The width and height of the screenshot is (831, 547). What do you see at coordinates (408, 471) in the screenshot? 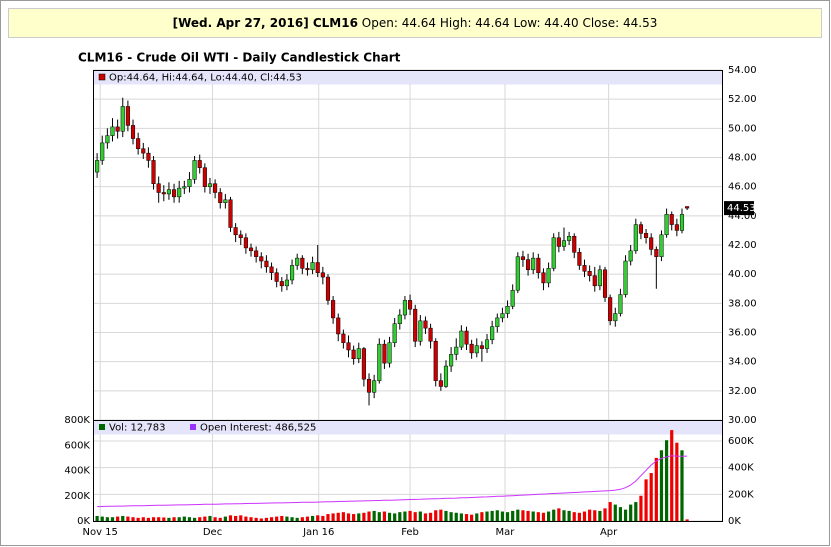
I see `volume-frame` at bounding box center [408, 471].